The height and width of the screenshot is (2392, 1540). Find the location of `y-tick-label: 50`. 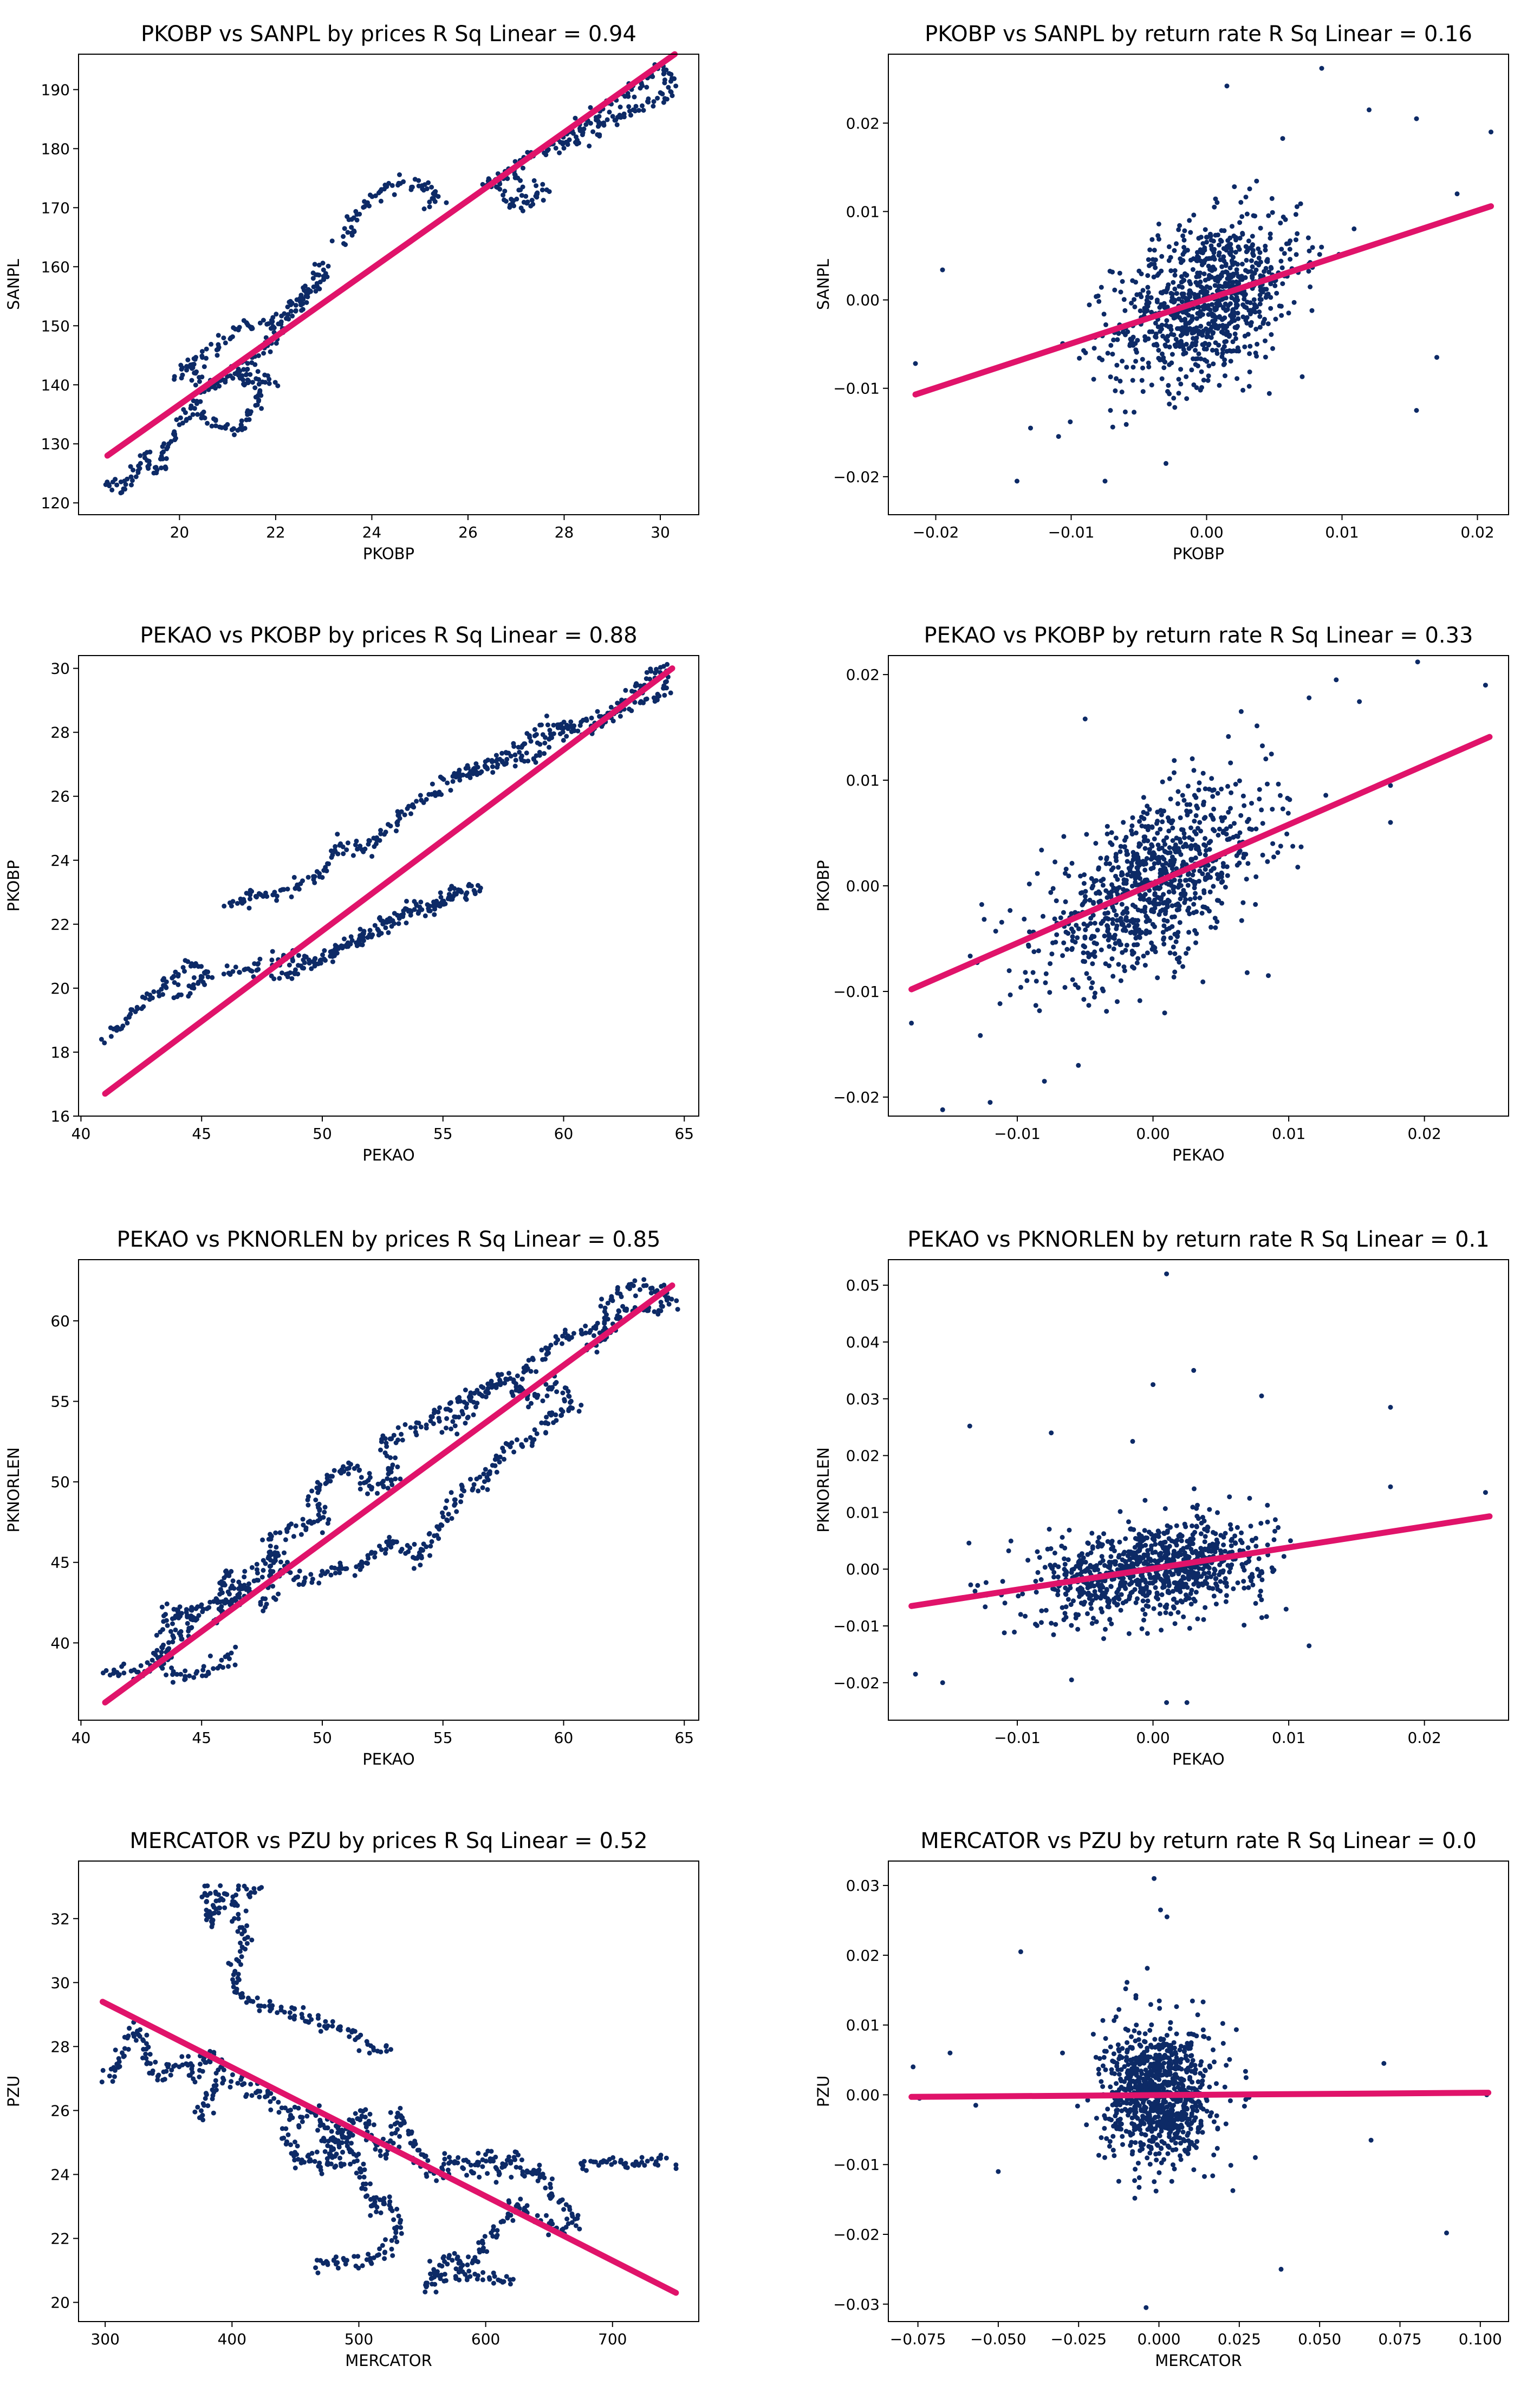

y-tick-label: 50 is located at coordinates (60, 1482).